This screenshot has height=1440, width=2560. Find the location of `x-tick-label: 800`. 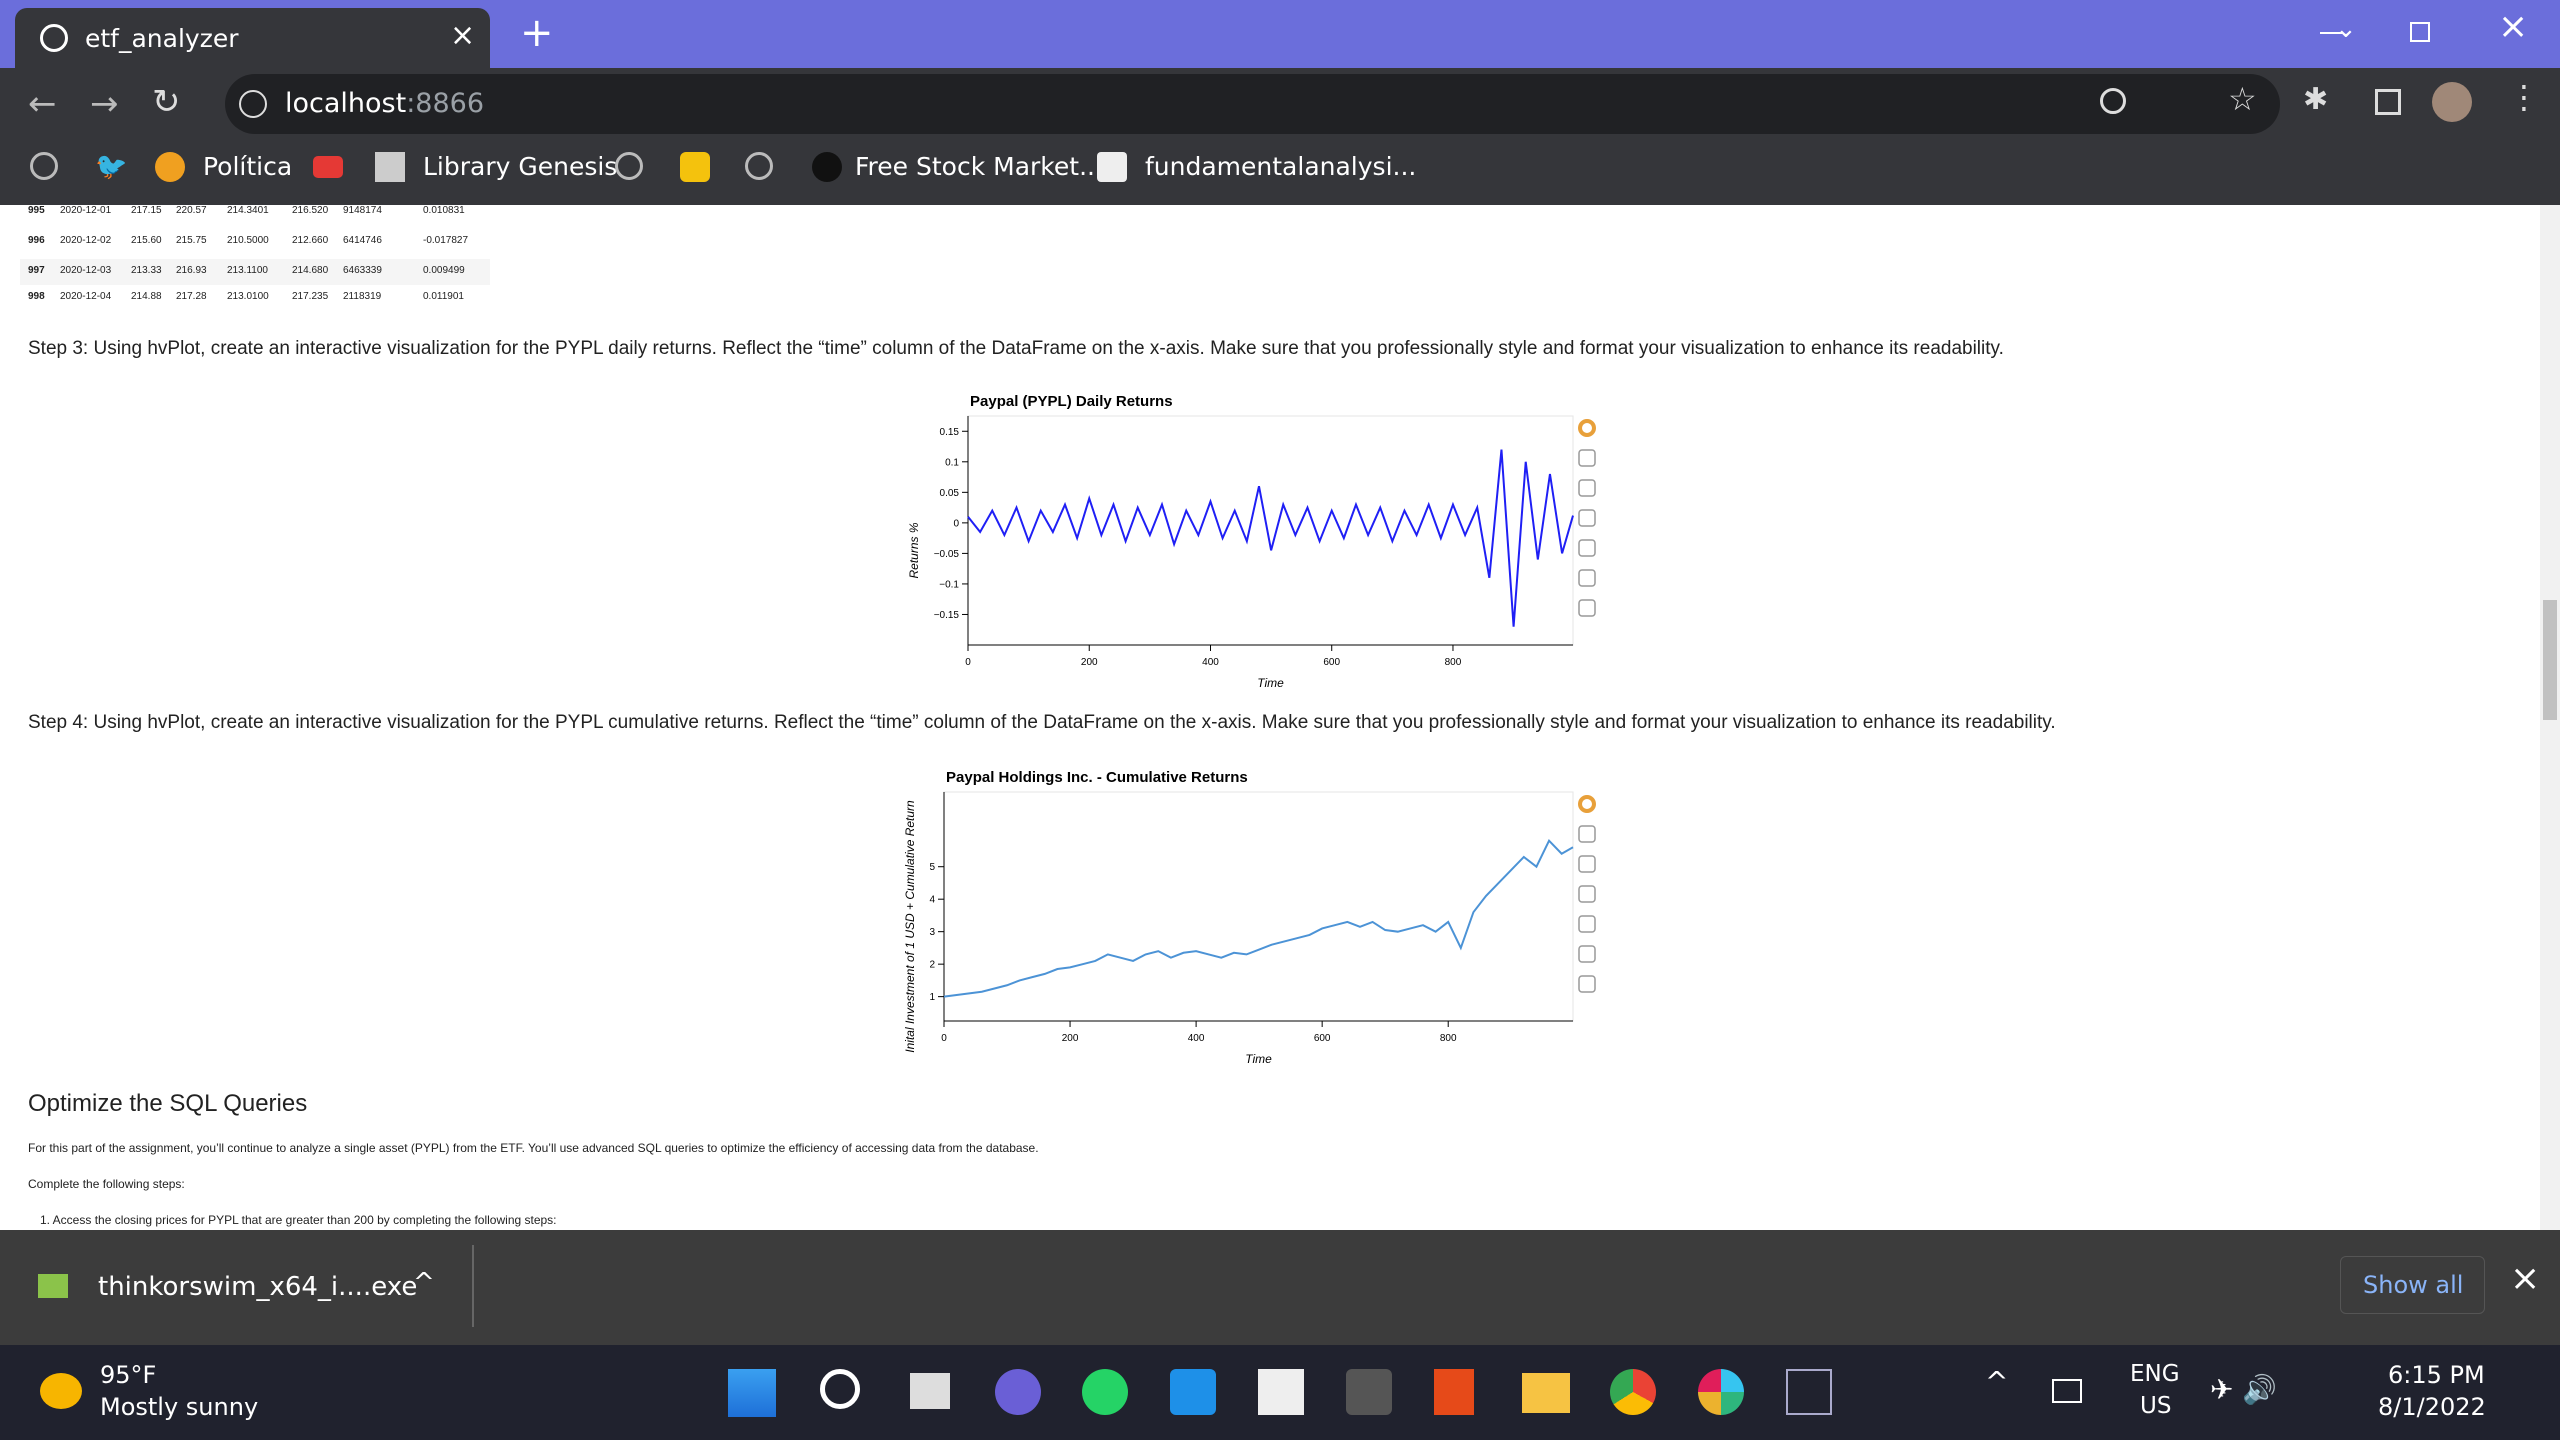

x-tick-label: 800 is located at coordinates (1448, 1038).